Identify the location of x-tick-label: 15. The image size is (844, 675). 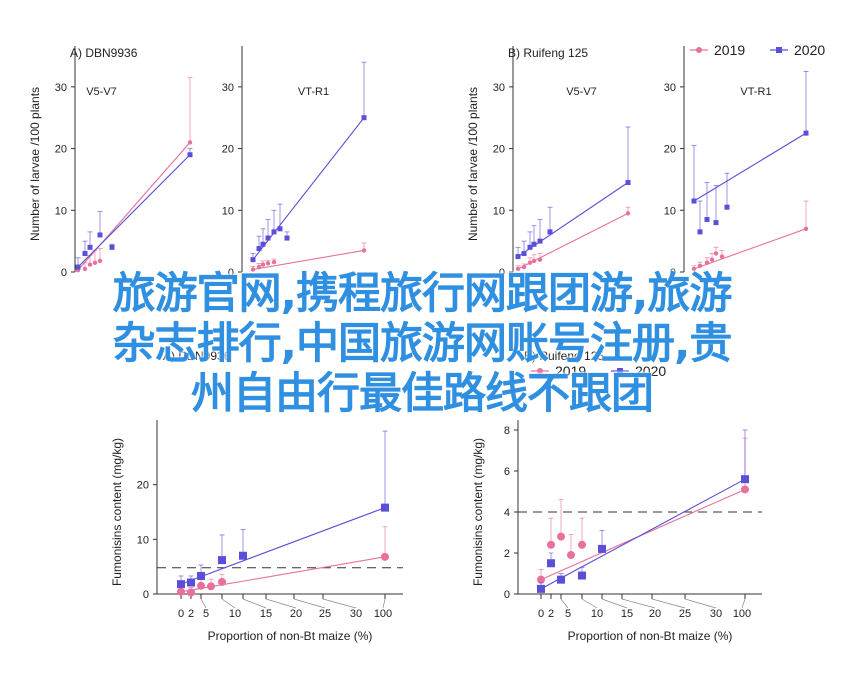
(266, 614).